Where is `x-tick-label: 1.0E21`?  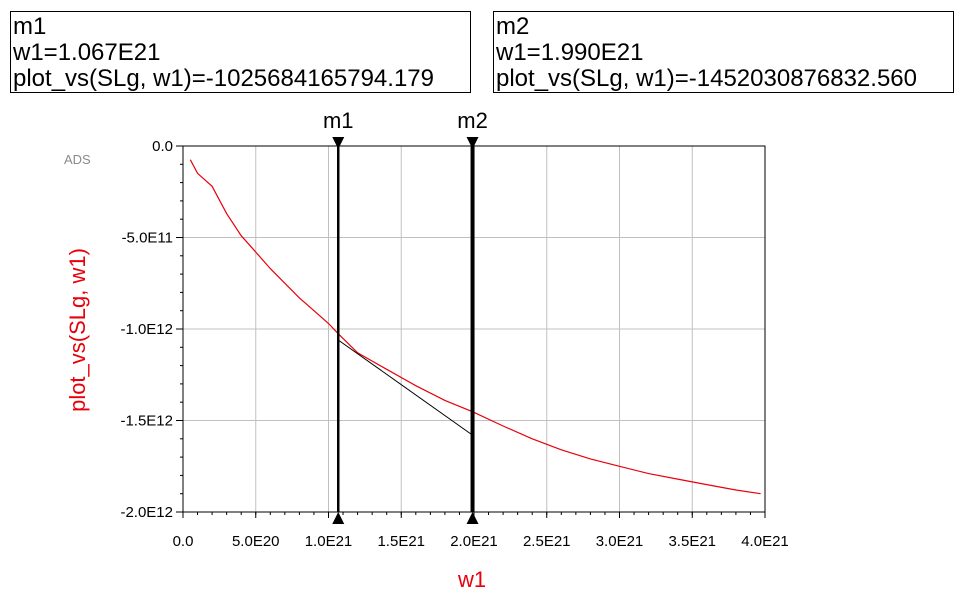
x-tick-label: 1.0E21 is located at coordinates (329, 541).